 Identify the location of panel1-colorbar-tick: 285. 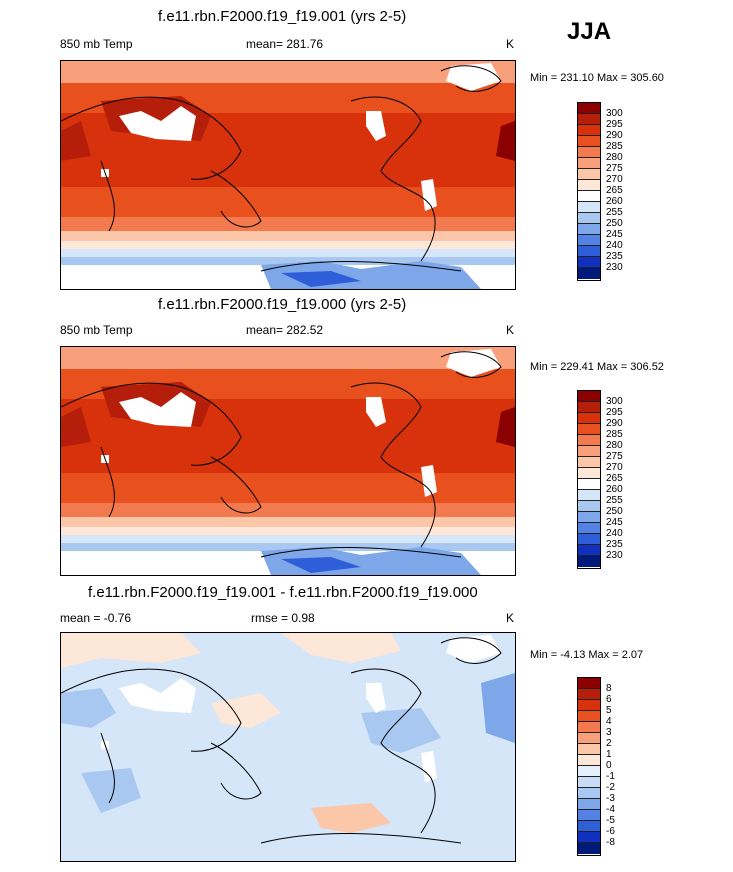
(614, 146).